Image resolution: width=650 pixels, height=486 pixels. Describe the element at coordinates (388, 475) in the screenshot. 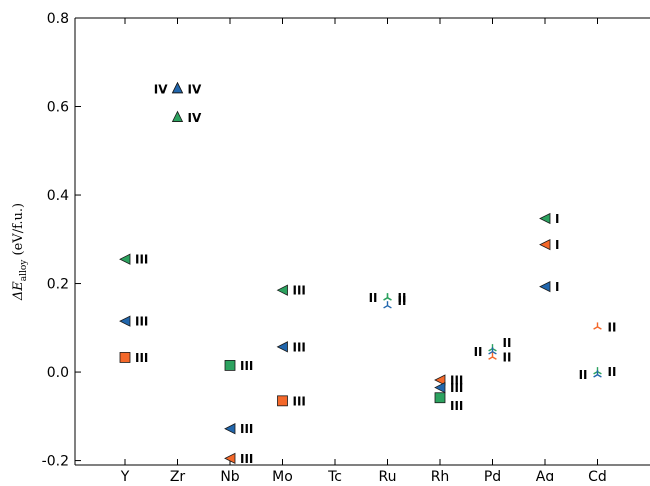

I see `x-tick-label: Ru` at that location.